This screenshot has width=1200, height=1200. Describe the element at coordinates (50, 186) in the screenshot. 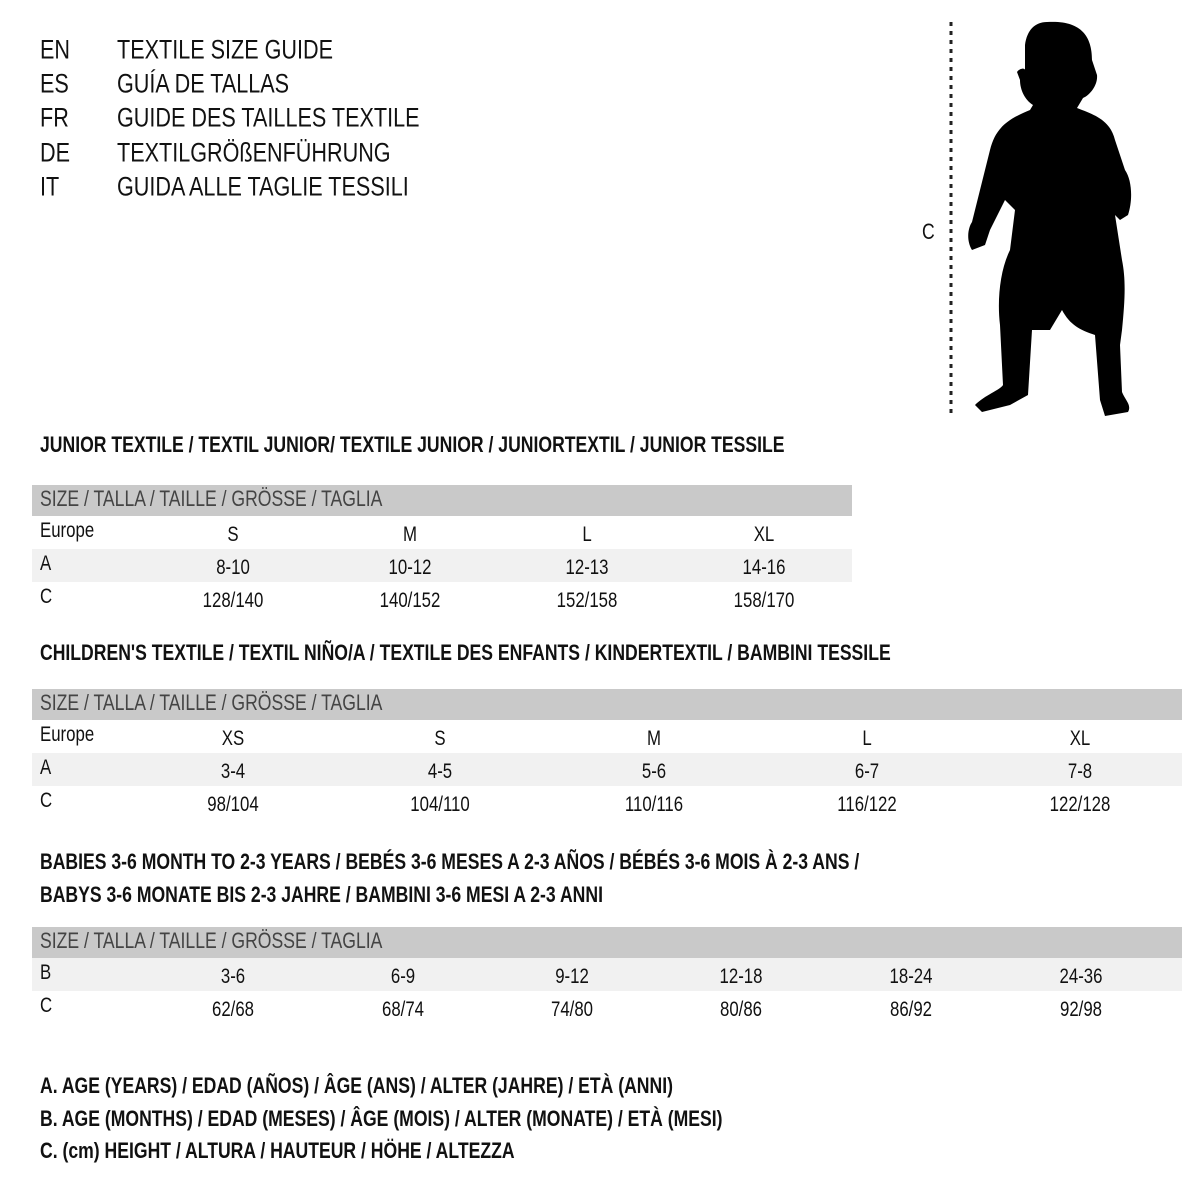

I see `lang-code: IT` at that location.